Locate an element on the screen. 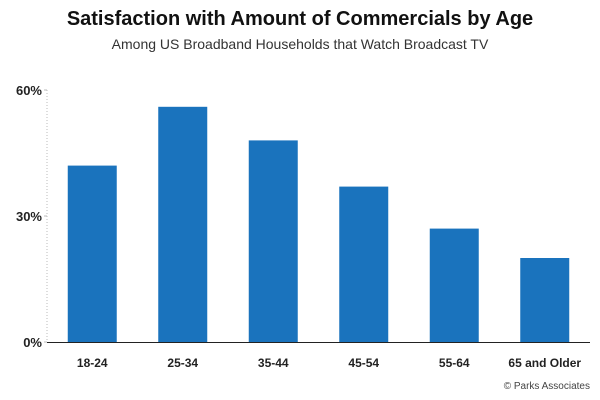 The image size is (600, 400). x-tick-label: 35-44 is located at coordinates (273, 363).